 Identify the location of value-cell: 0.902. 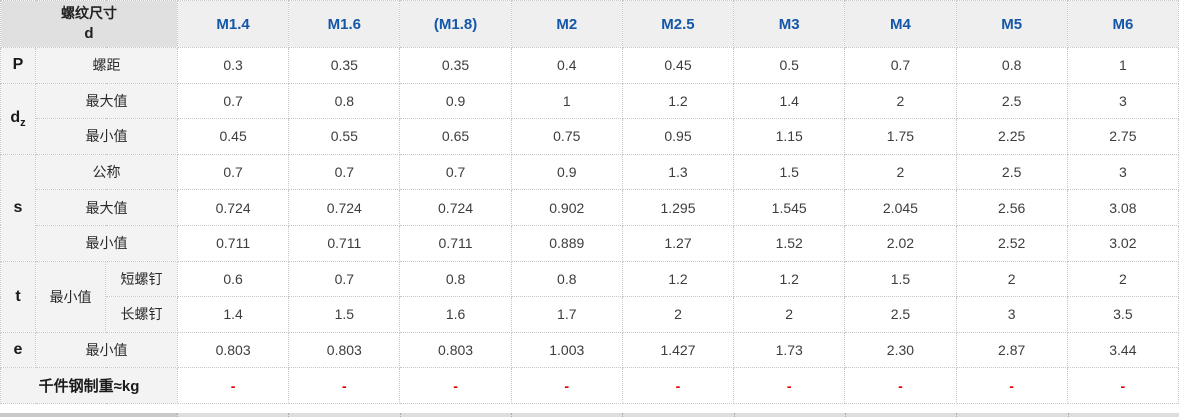
(566, 207).